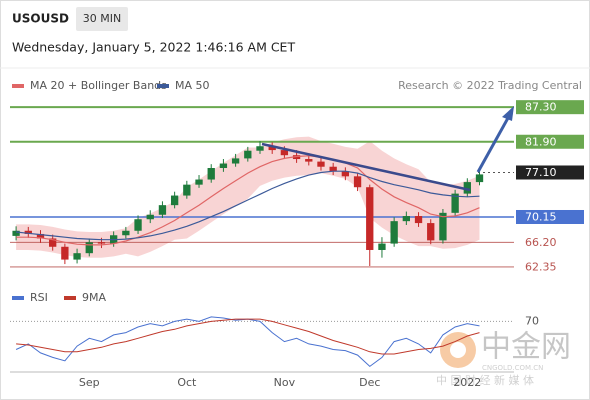 This screenshot has height=400, width=590. I want to click on watermark: 中金网 CNGOLD.COM.CN 中 国 财 经 新 媒 体, so click(503, 359).